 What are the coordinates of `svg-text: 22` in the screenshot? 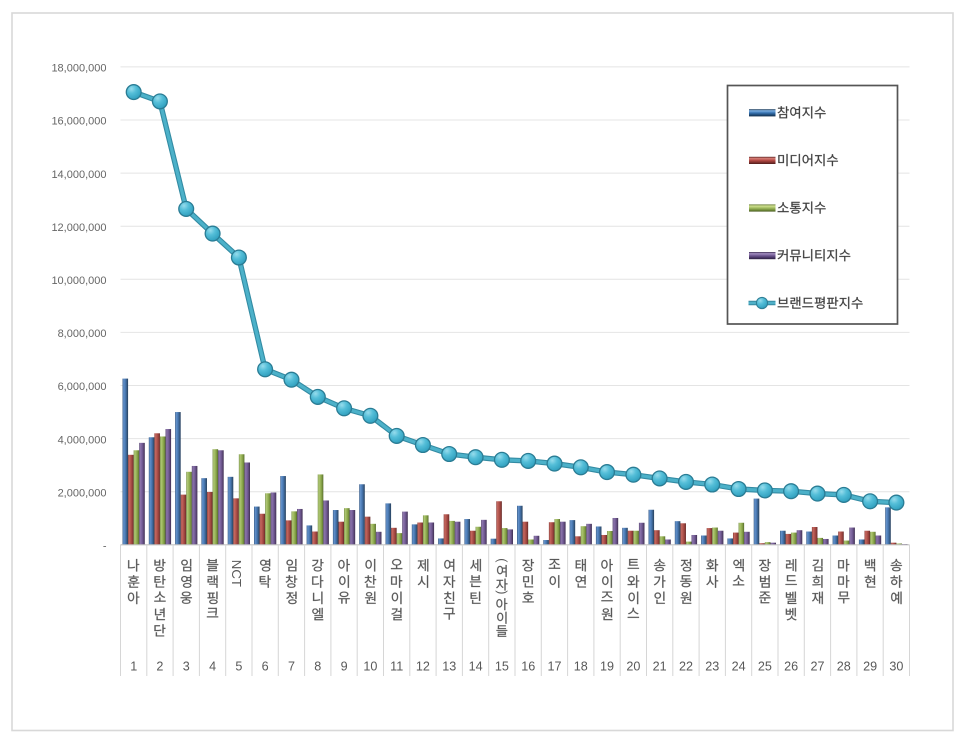 It's located at (686, 667).